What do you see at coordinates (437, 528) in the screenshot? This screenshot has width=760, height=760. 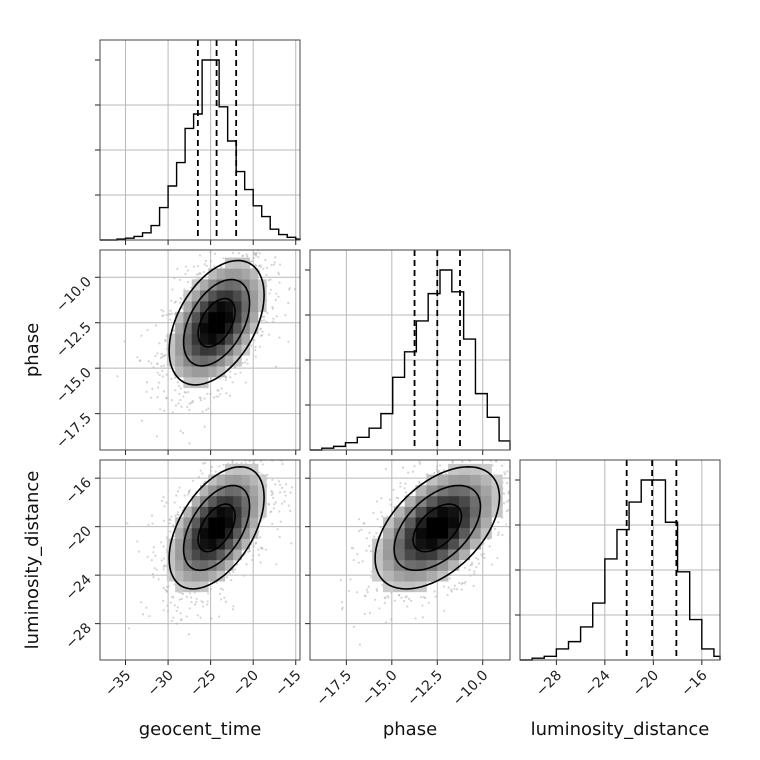 I see `contour-line` at bounding box center [437, 528].